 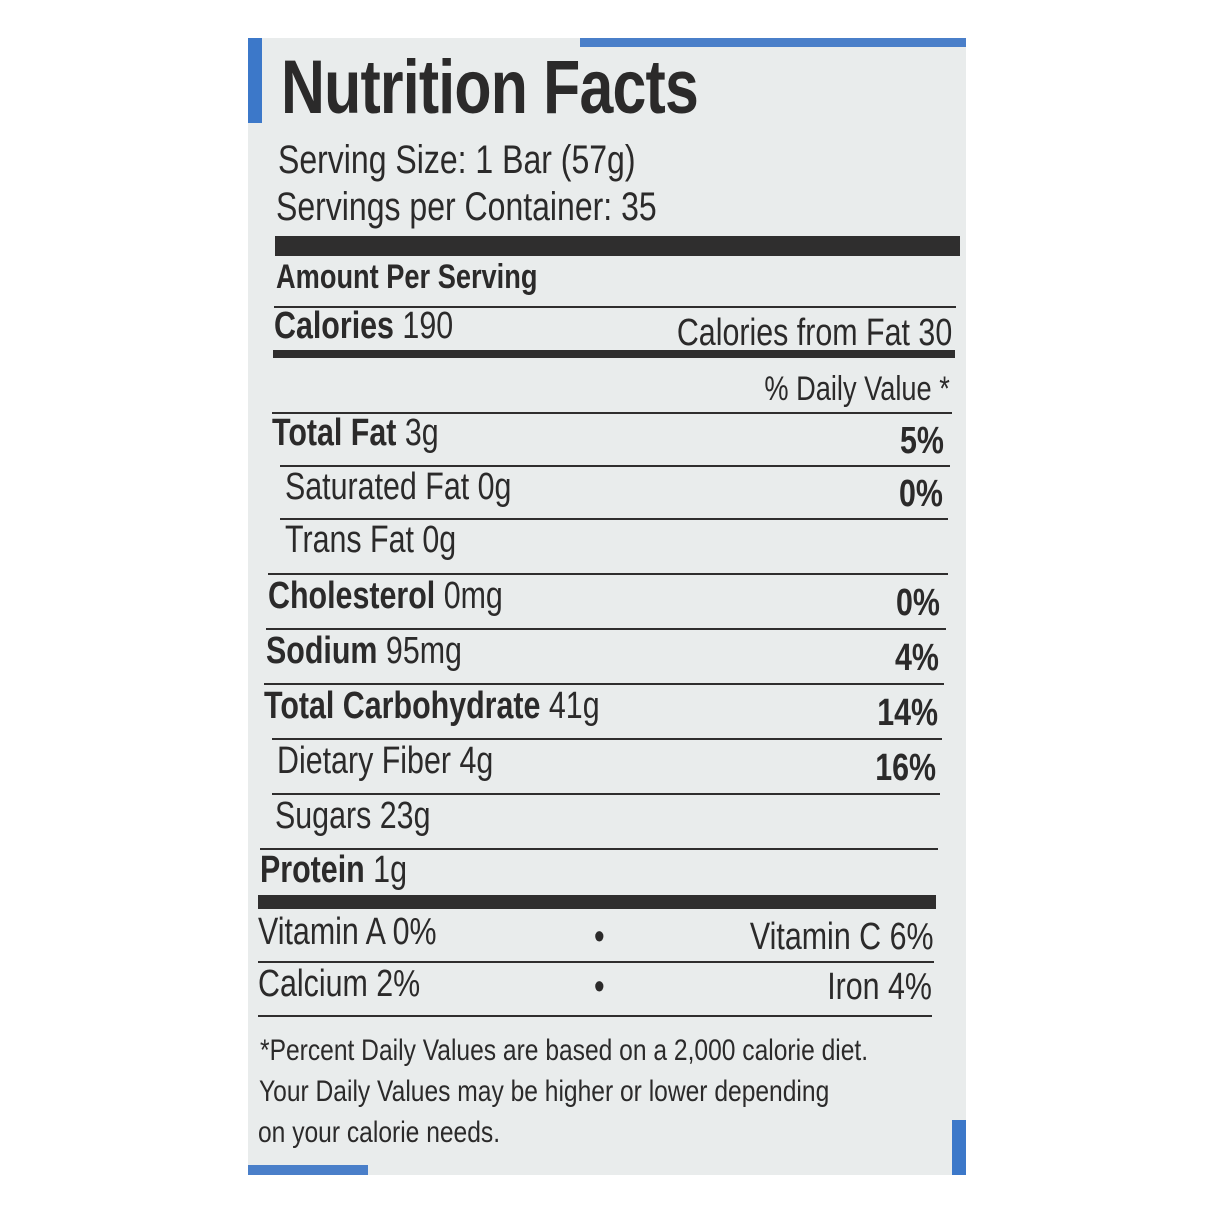 What do you see at coordinates (466, 207) in the screenshot?
I see `servings-per-container: Servings per Container: 35` at bounding box center [466, 207].